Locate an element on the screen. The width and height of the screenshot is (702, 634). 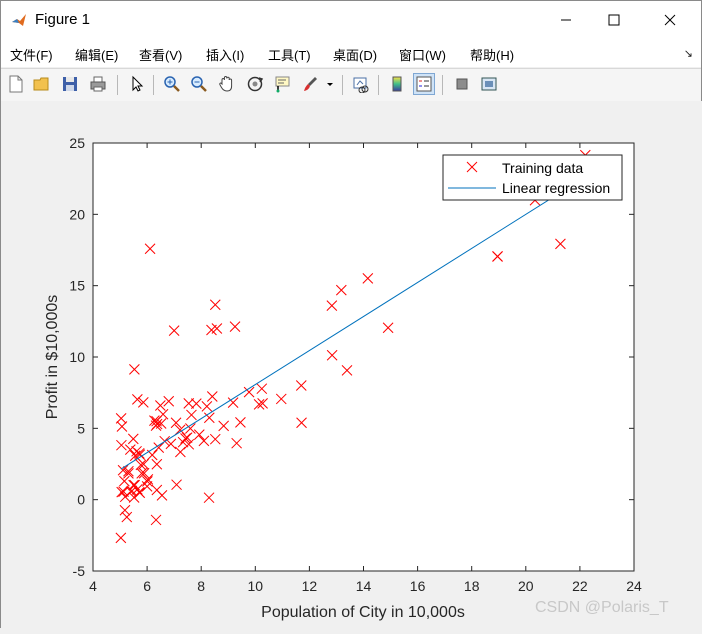
close-icon is located at coordinates (670, 20).